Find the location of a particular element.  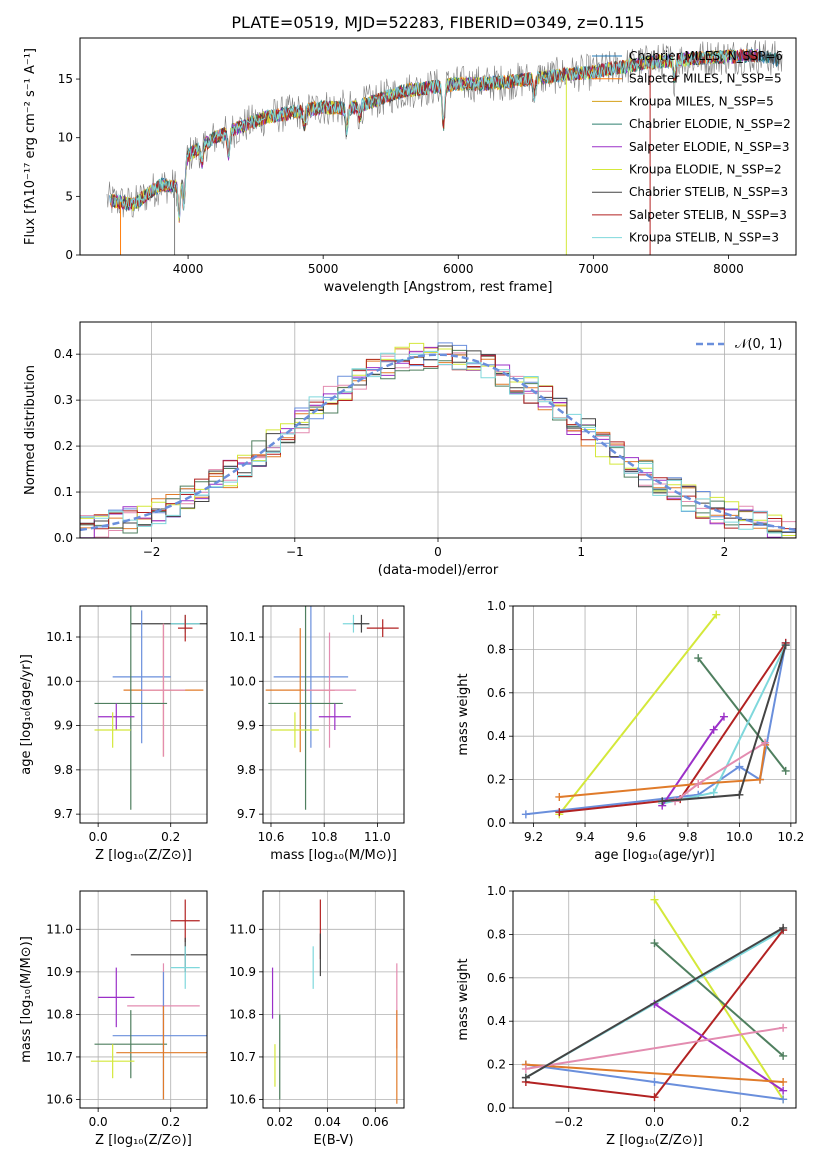

weight-line-s_pink is located at coordinates (654, 1048).